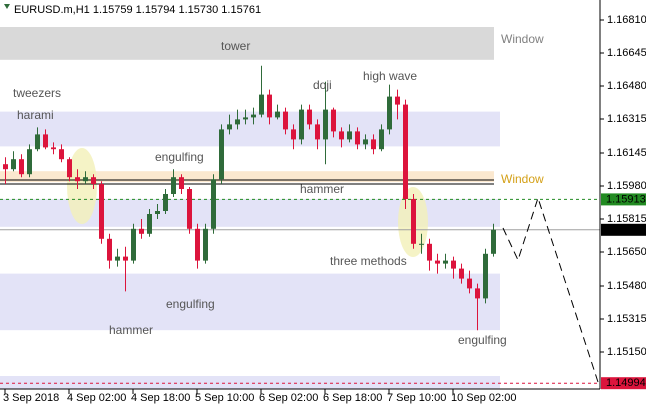 The width and height of the screenshot is (646, 407). What do you see at coordinates (31, 398) in the screenshot?
I see `x-tick-label: 3 Sep 2018` at bounding box center [31, 398].